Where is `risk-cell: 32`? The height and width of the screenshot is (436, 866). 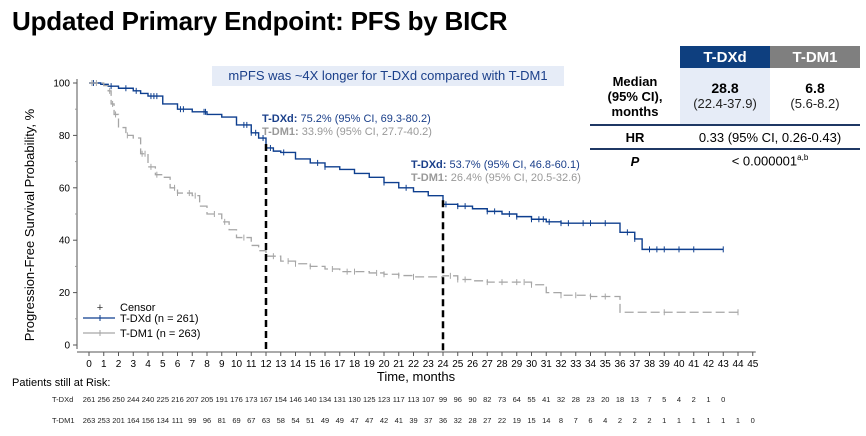 risk-cell: 32 is located at coordinates (457, 420).